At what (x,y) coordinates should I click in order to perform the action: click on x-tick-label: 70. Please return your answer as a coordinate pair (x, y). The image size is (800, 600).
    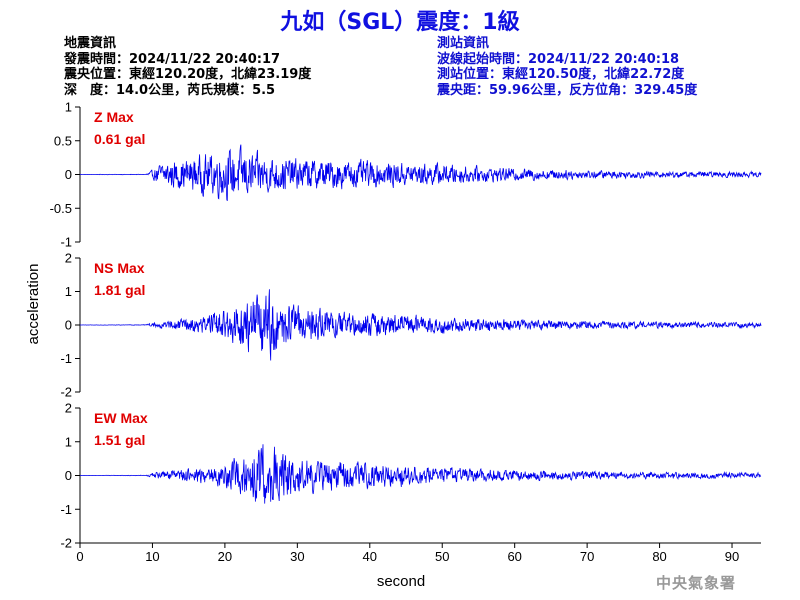
    Looking at the image, I should click on (587, 556).